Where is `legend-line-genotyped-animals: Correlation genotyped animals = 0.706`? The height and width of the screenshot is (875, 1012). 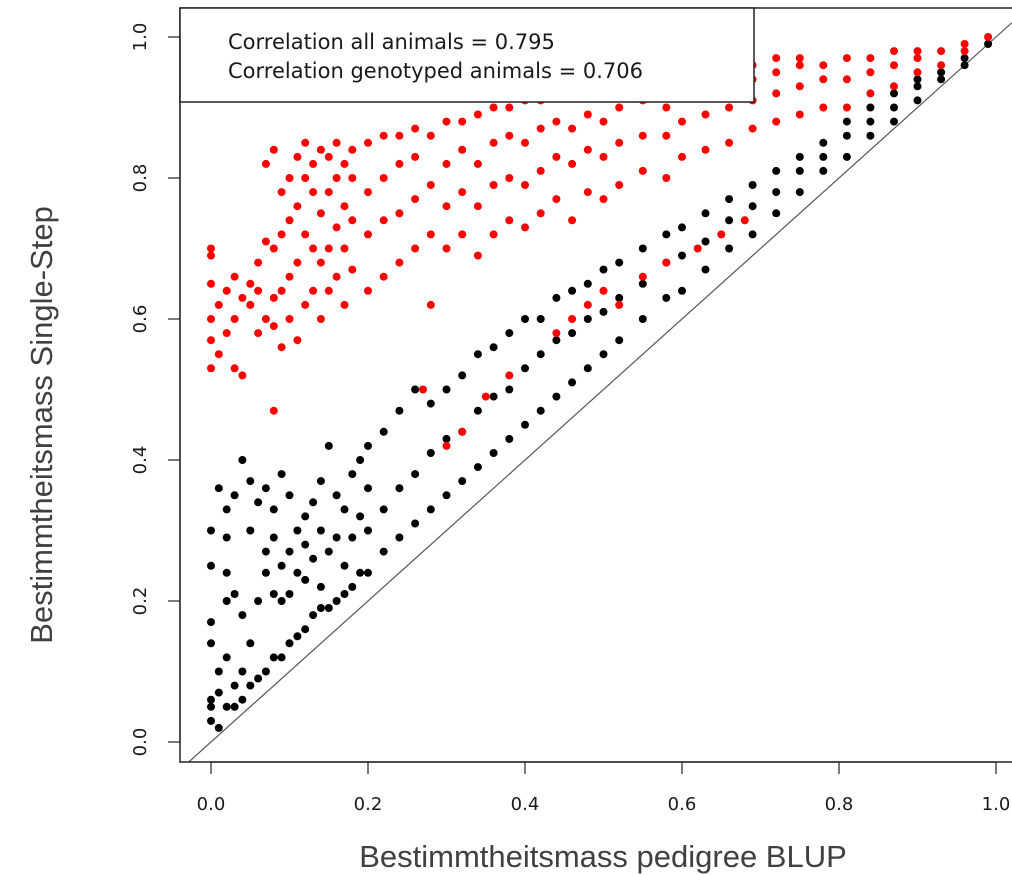
legend-line-genotyped-animals: Correlation genotyped animals = 0.706 is located at coordinates (435, 71).